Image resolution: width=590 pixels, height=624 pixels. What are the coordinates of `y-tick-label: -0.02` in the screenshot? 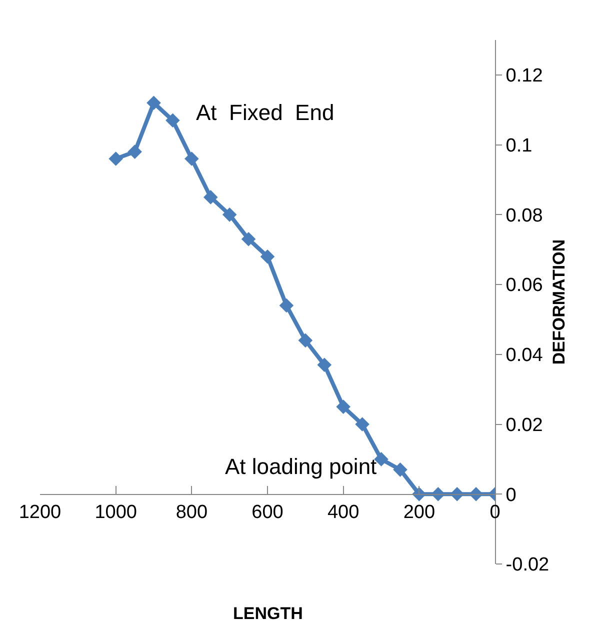 It's located at (528, 565).